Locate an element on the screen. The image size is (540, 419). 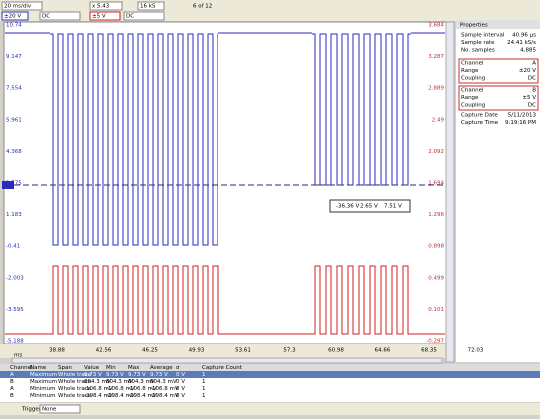
property-value: 9:19:16 PM is located at coordinates (520, 123).